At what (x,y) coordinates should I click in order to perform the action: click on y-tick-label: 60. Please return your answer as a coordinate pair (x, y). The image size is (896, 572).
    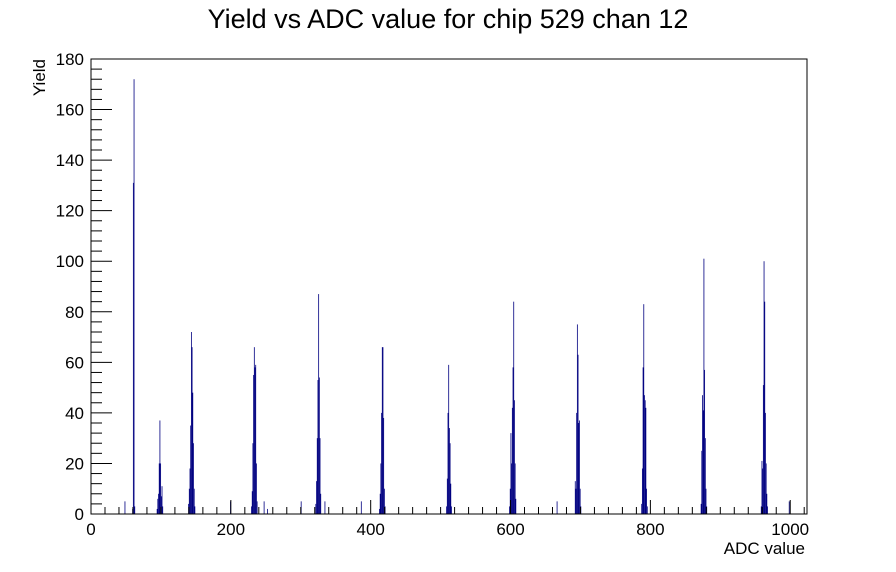
    Looking at the image, I should click on (74, 362).